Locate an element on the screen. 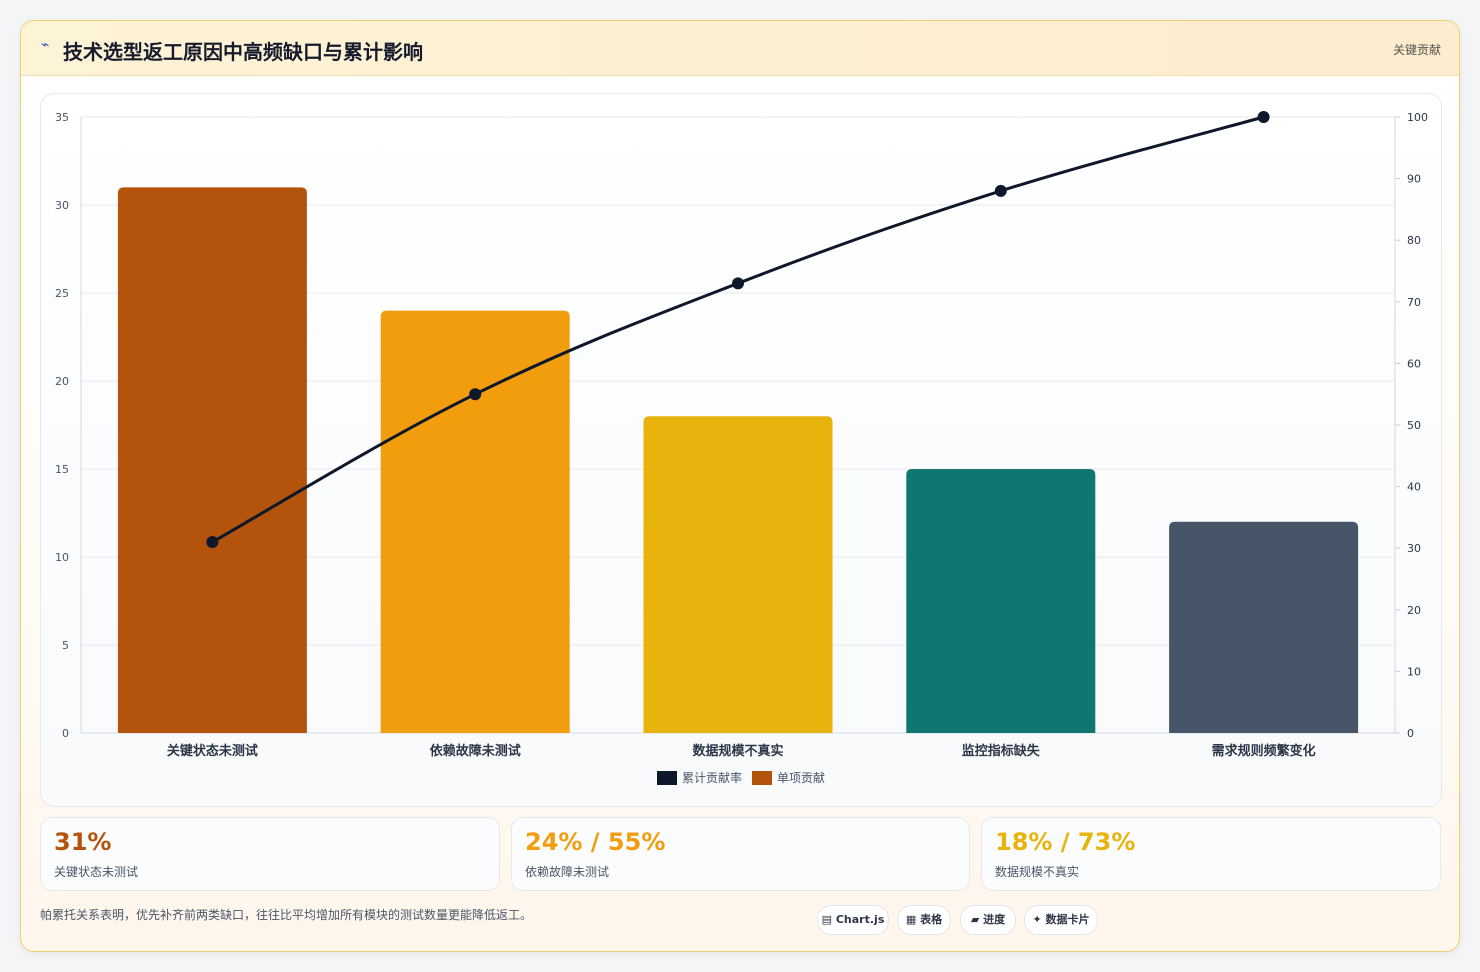 The height and width of the screenshot is (972, 1480). progress-pill: ▰ 进度 is located at coordinates (988, 920).